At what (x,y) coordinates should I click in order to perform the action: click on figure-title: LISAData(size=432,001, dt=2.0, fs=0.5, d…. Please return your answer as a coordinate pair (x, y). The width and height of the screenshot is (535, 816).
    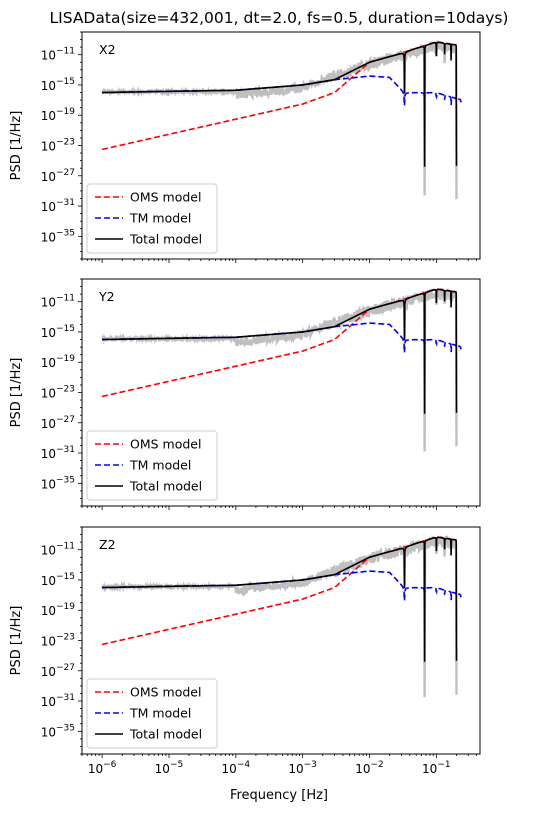
    Looking at the image, I should click on (279, 18).